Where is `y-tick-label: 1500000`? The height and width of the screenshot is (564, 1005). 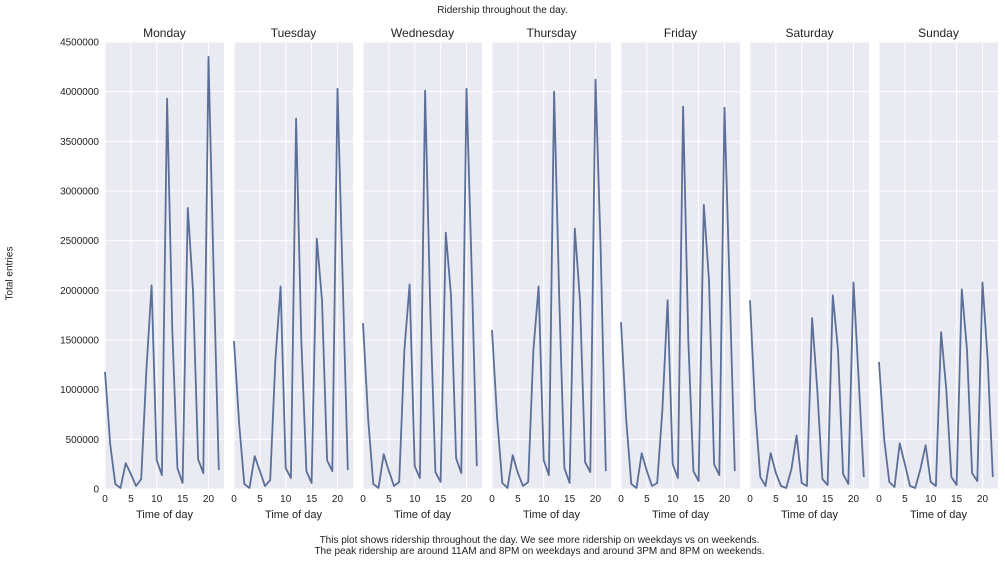
y-tick-label: 1500000 is located at coordinates (79, 341).